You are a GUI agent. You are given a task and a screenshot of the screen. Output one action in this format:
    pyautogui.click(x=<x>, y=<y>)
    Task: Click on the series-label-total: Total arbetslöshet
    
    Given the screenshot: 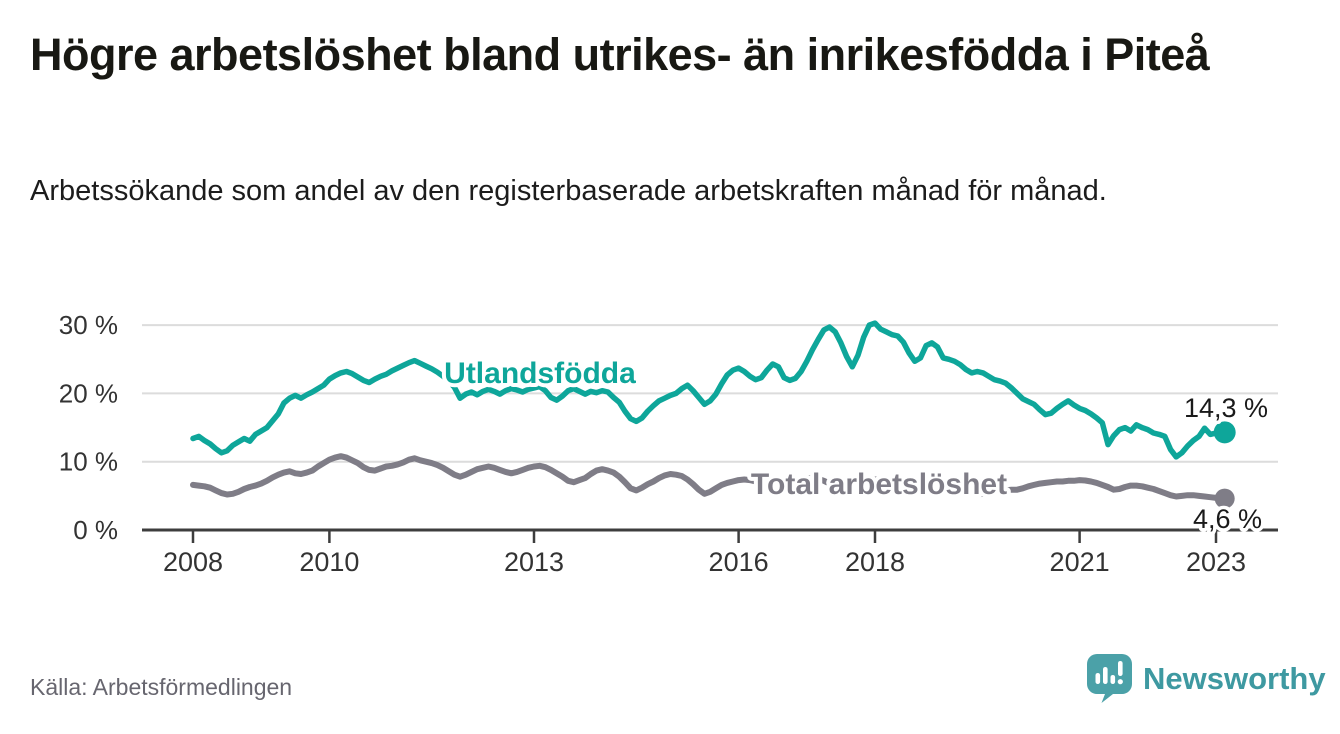 What is the action you would take?
    pyautogui.click(x=879, y=484)
    